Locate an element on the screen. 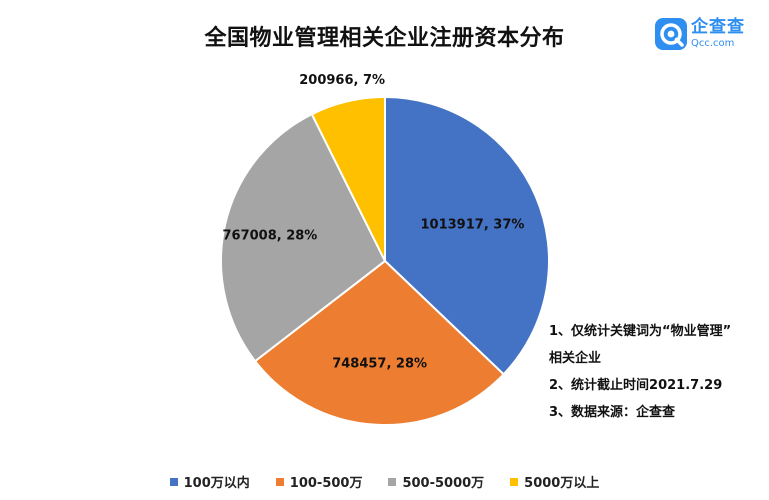  brand-text: 企查查 Qcc.com is located at coordinates (718, 34).